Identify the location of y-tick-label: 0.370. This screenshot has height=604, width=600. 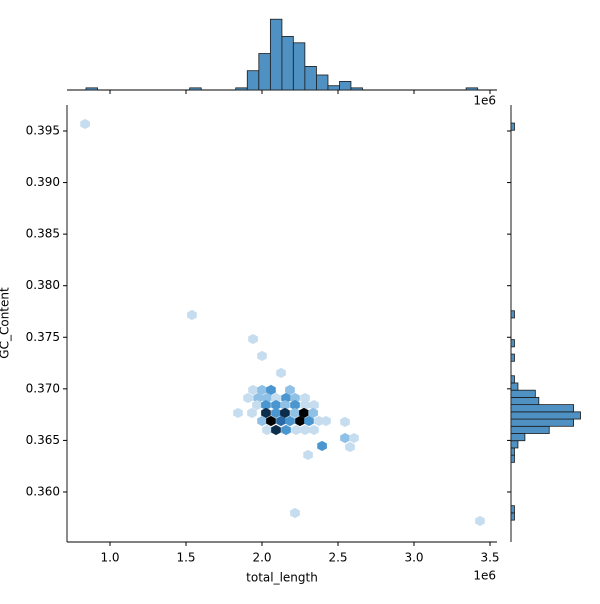
(43, 388).